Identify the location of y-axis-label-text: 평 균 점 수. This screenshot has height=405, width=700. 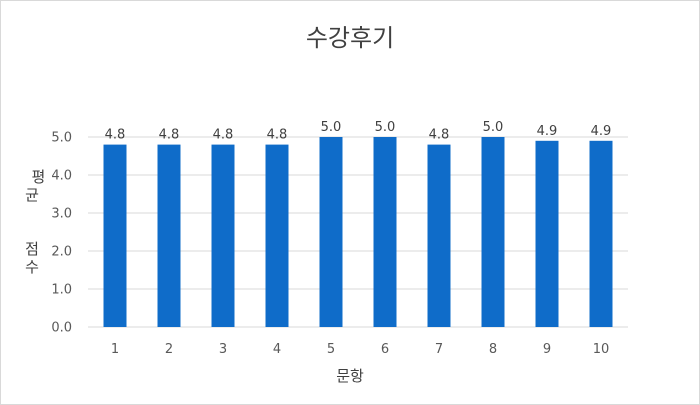
(35, 222).